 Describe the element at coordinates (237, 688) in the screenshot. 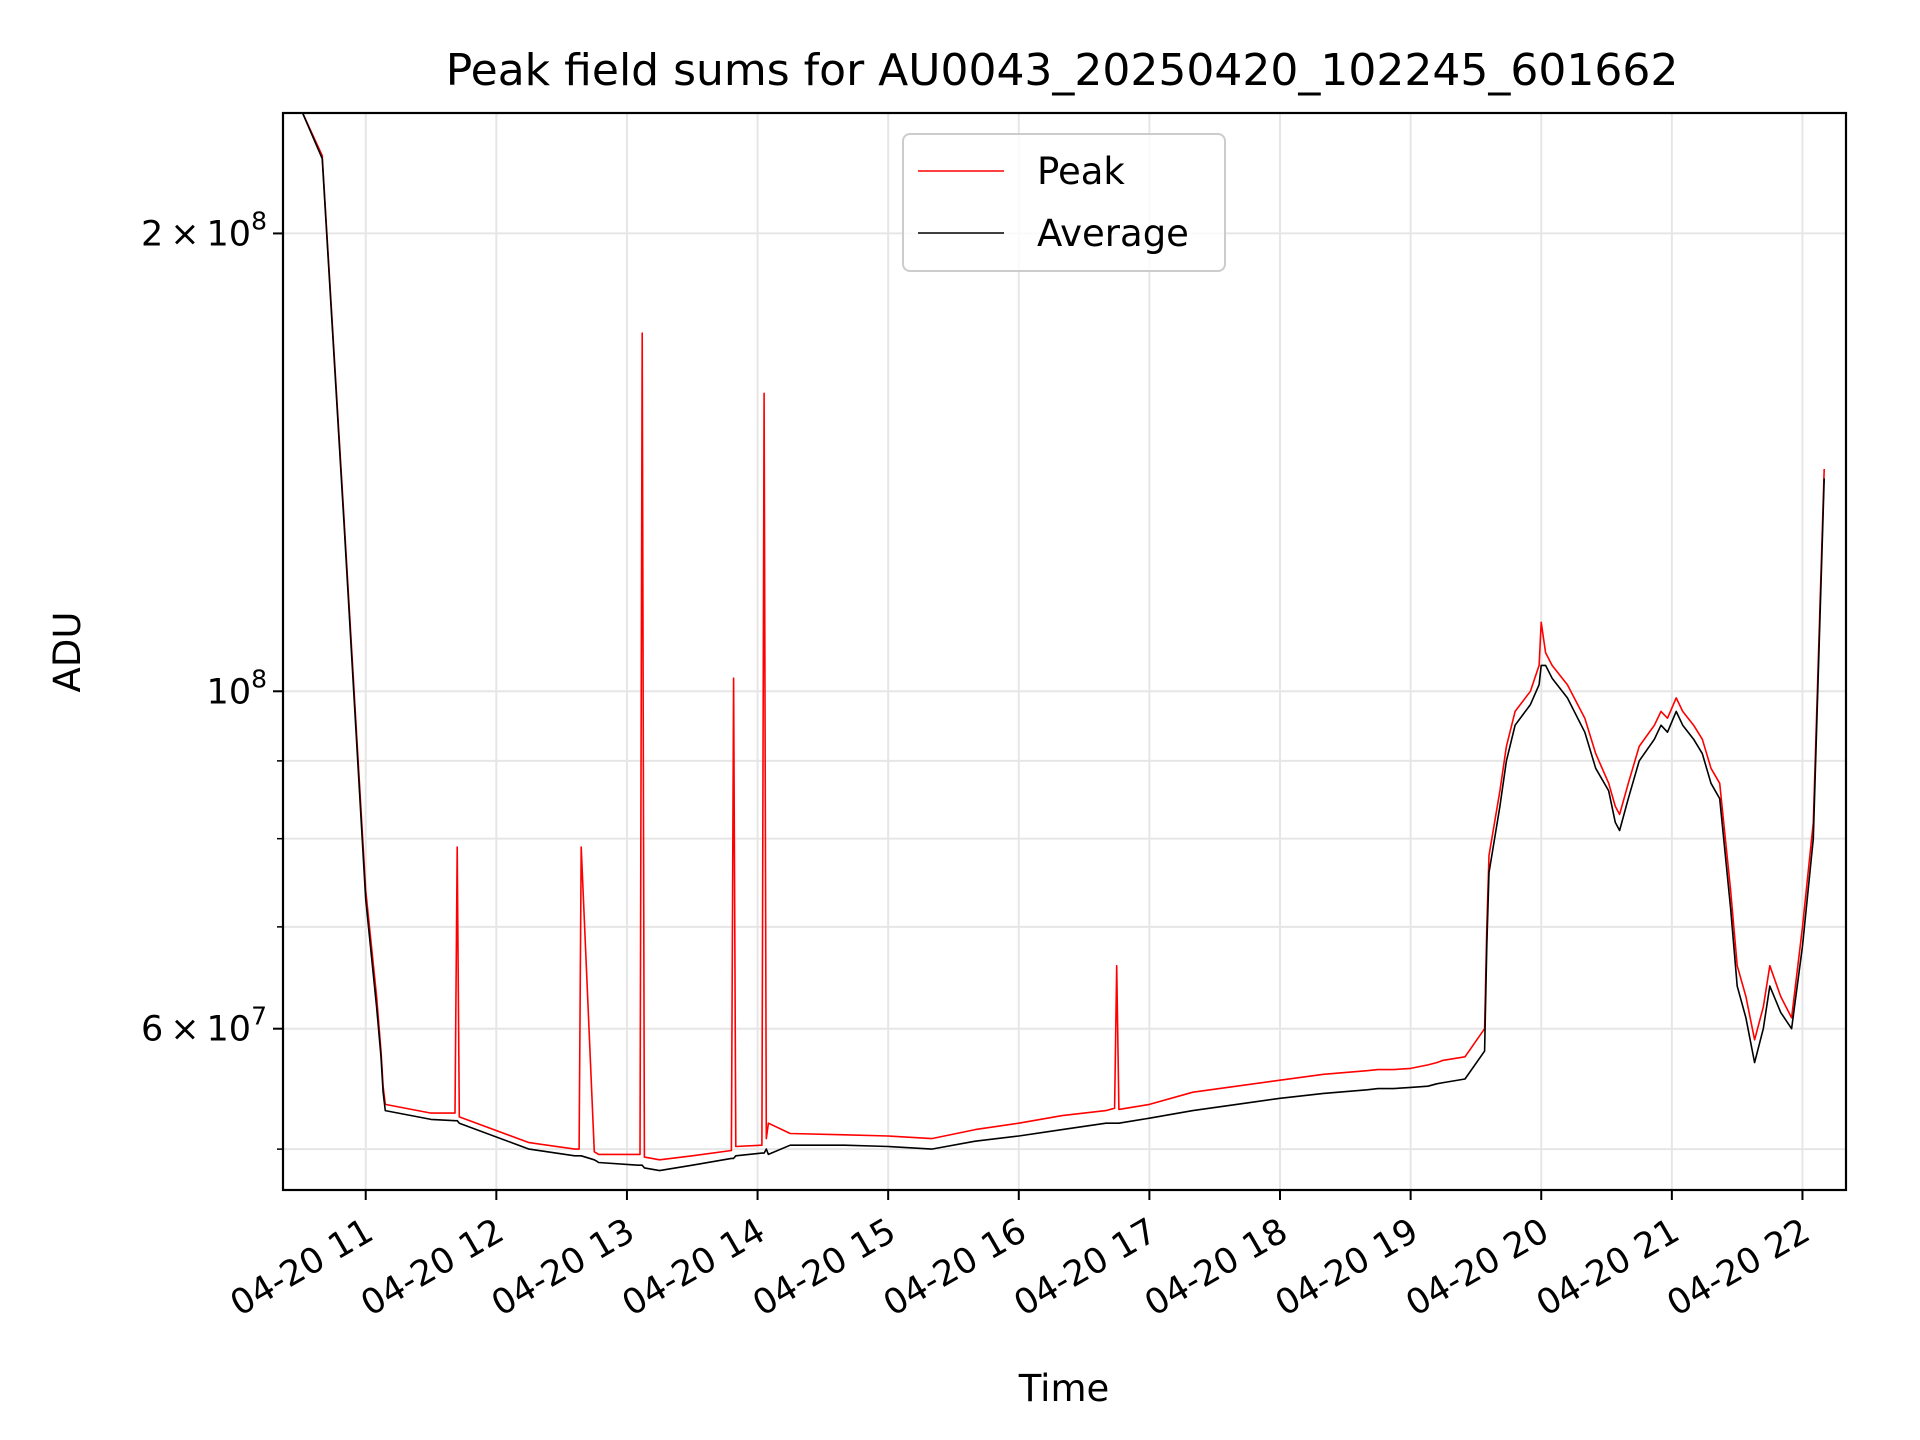

I see `y-tick-label: 108` at that location.